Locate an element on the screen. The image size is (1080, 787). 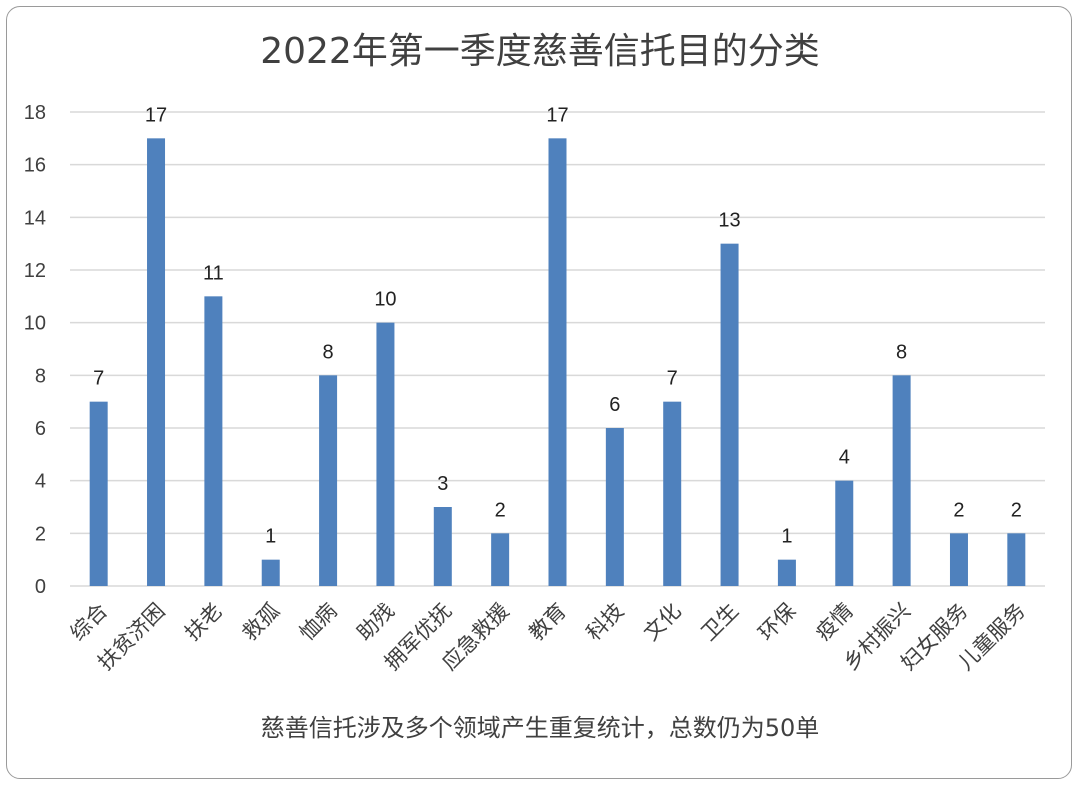
x-tick-label: 教育 is located at coordinates (547, 622).